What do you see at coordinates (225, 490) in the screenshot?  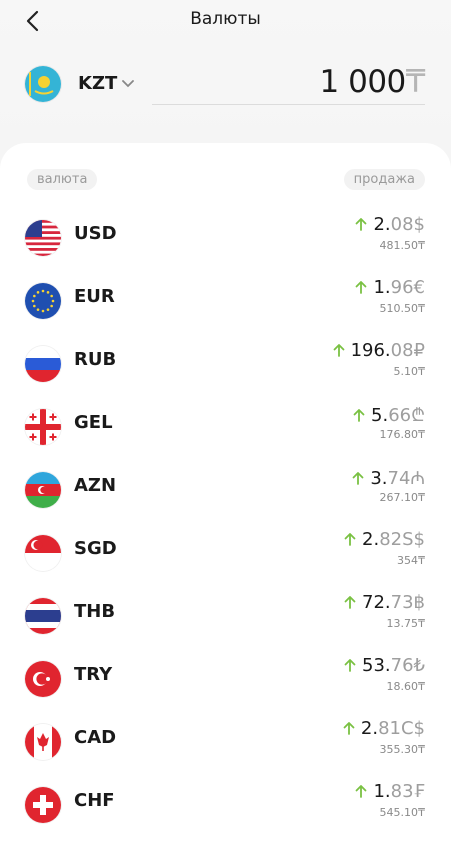 I see `currency-row: AZN 3.74₼ 267.10₸` at bounding box center [225, 490].